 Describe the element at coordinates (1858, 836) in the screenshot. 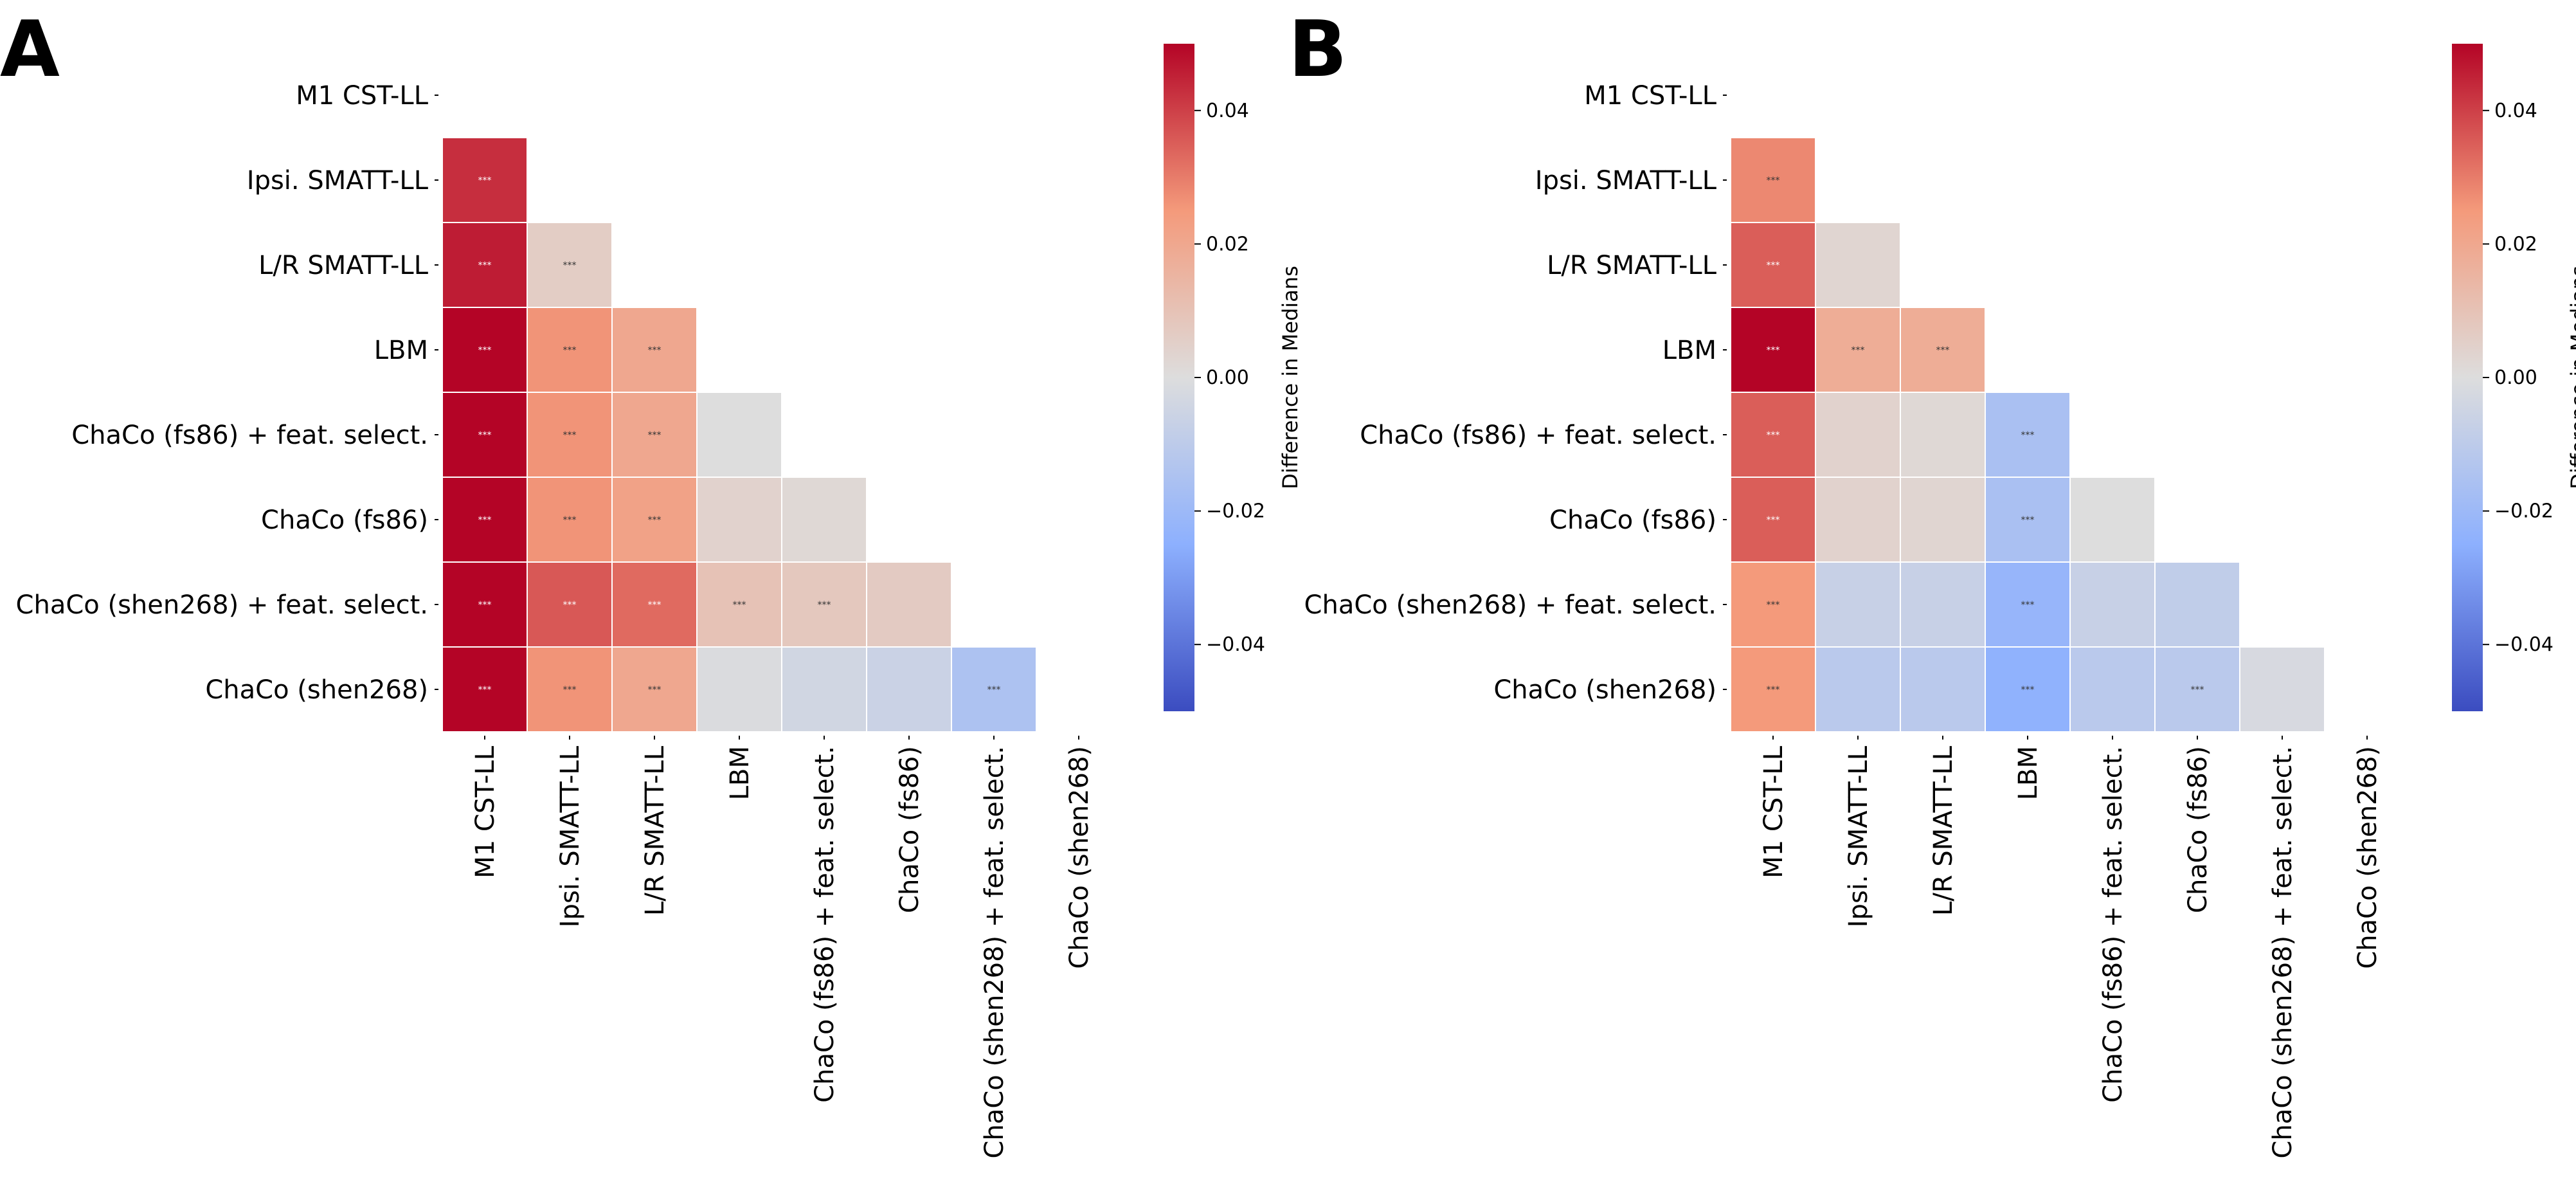

I see `column-label: Ipsi. SMATT-LL` at that location.